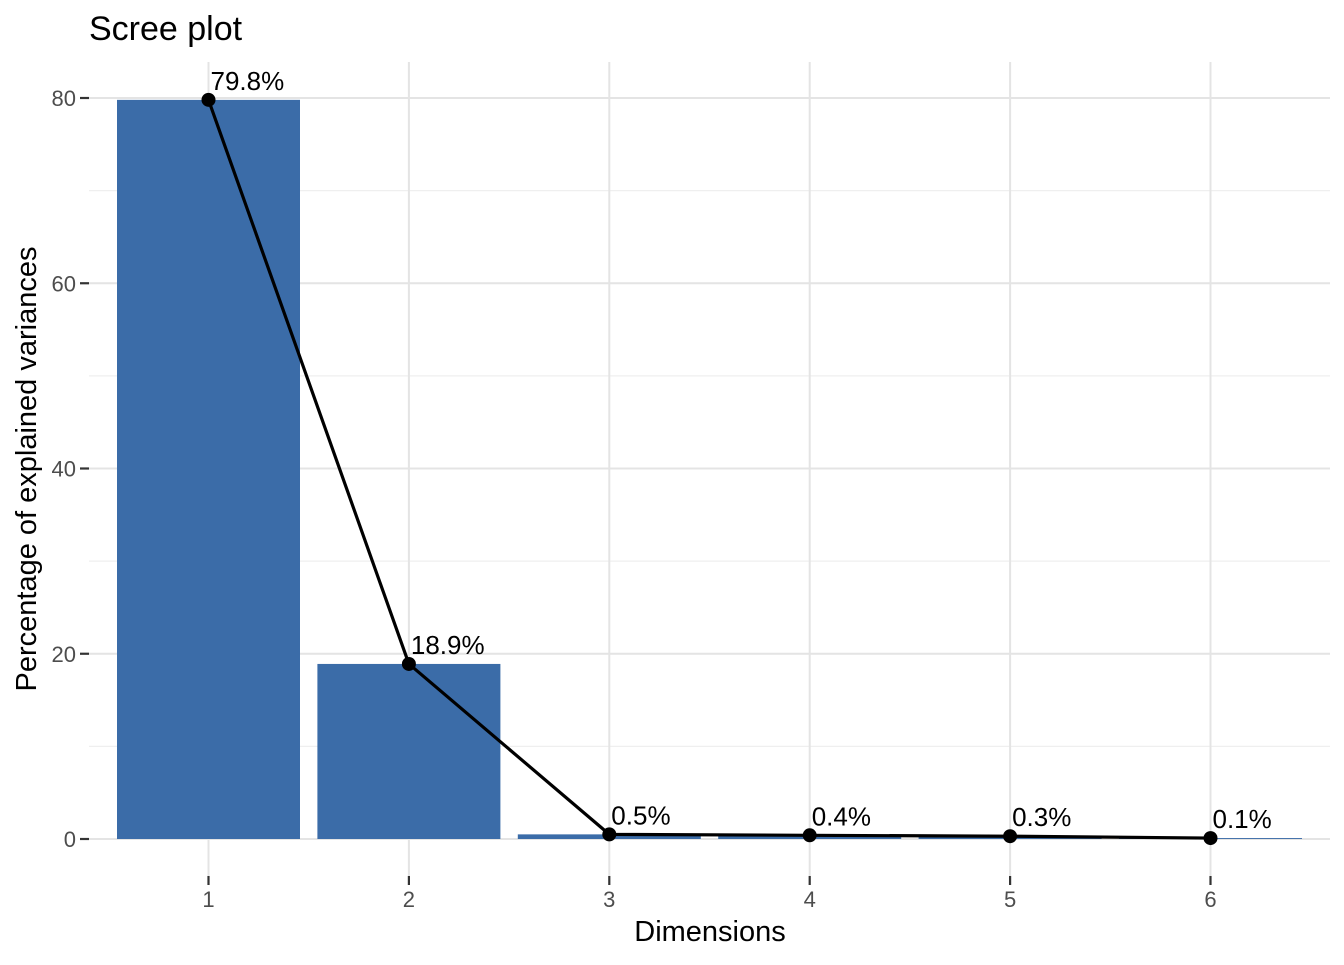 The width and height of the screenshot is (1344, 965). What do you see at coordinates (640, 815) in the screenshot?
I see `value-label-dim-3: 0.5%` at bounding box center [640, 815].